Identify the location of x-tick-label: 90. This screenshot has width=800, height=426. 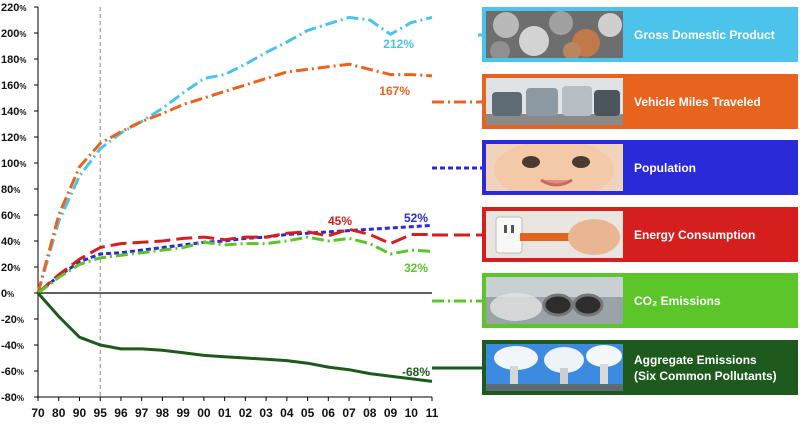
(80, 413).